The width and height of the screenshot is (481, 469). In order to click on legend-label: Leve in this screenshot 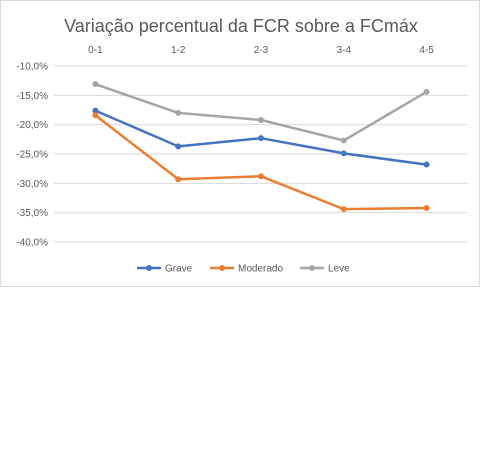, I will do `click(339, 269)`.